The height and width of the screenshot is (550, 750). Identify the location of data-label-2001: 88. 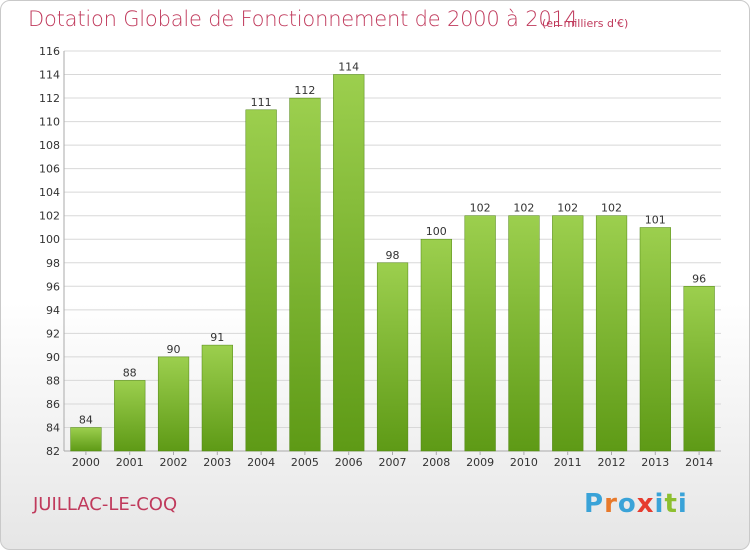
(130, 372).